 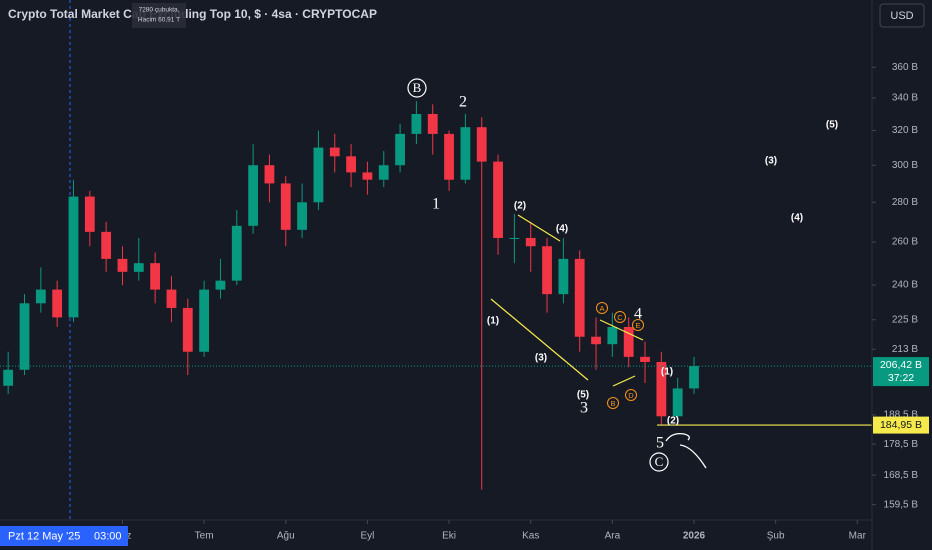 I want to click on hand-drawing, so click(x=686, y=451).